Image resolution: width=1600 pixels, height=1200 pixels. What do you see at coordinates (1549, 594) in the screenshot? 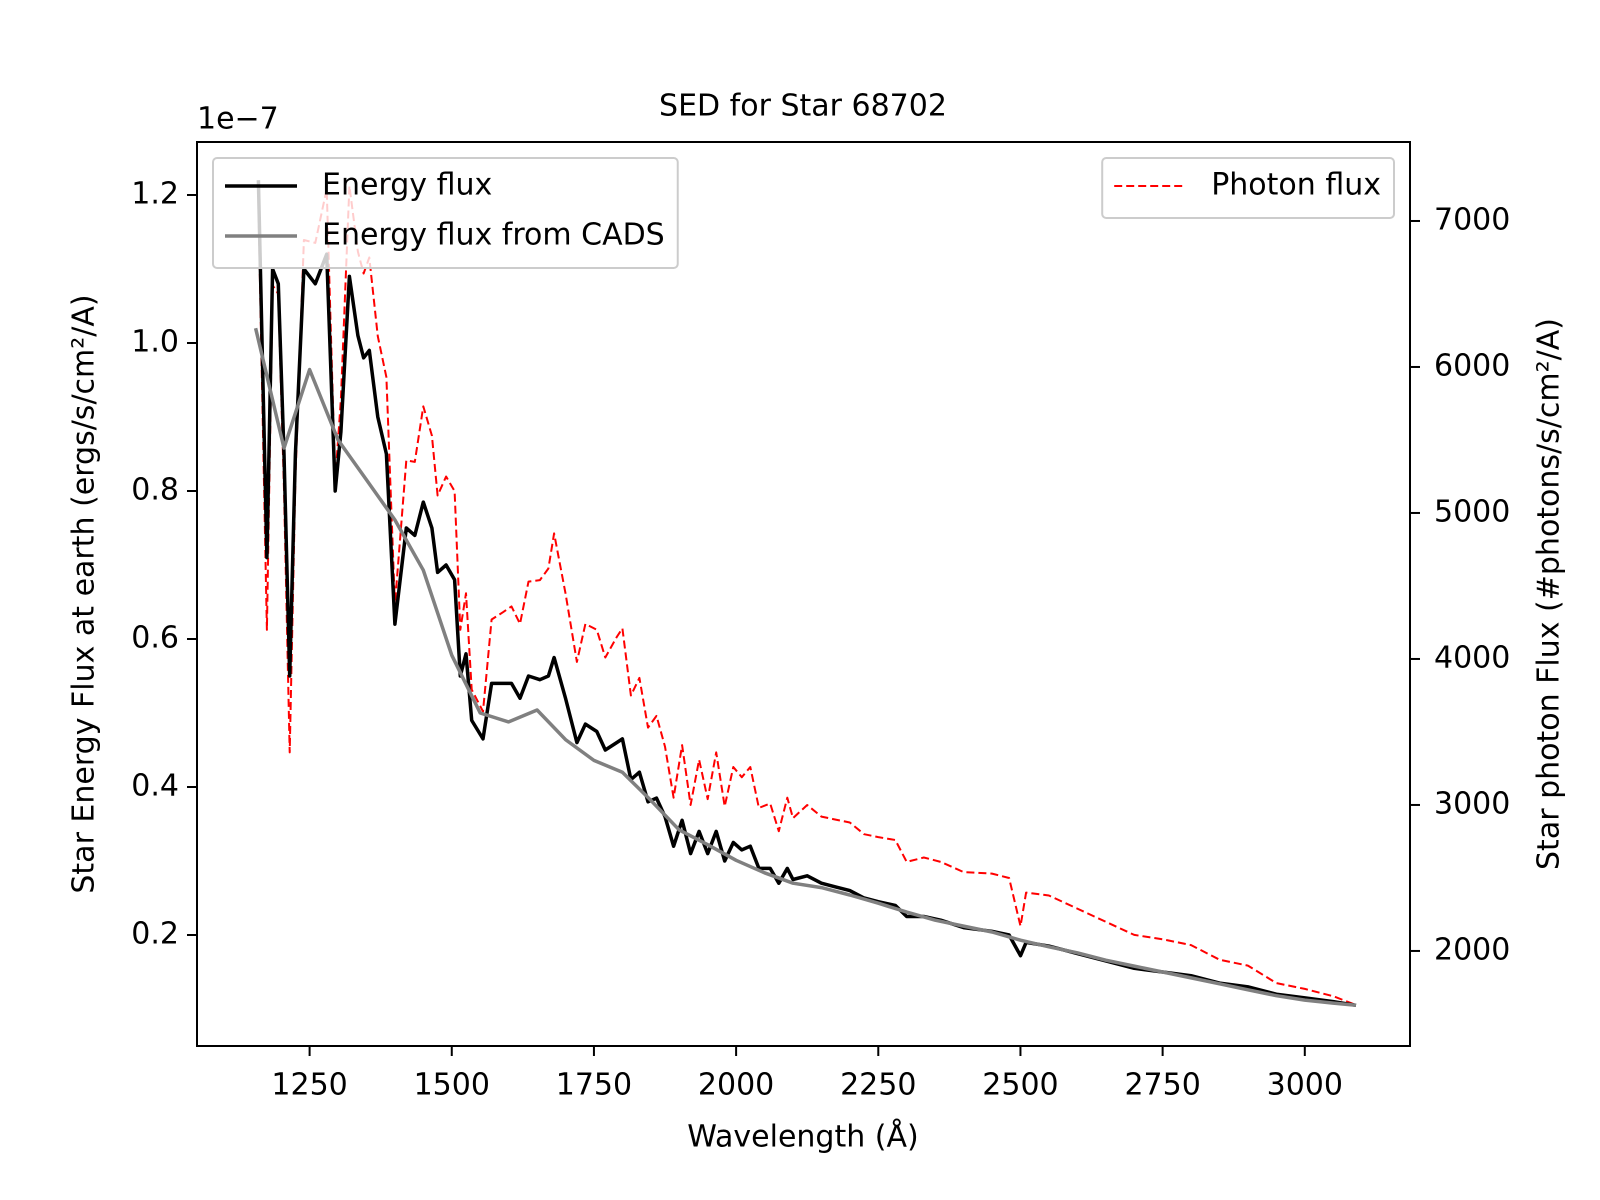
I see `y2-axis-label: Star photon Flux (#photons/s/cm²/A)` at bounding box center [1549, 594].